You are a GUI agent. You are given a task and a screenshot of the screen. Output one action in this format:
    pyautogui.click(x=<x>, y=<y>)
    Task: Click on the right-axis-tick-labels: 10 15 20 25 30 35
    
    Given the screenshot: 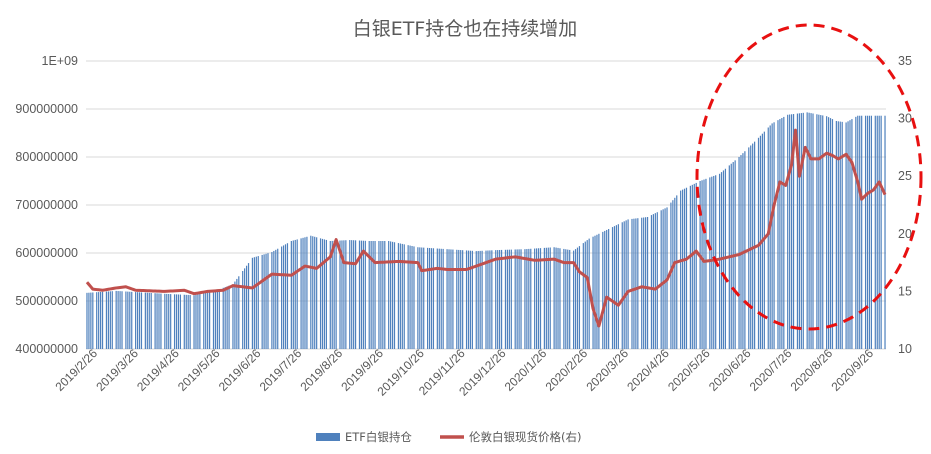 What is the action you would take?
    pyautogui.click(x=905, y=205)
    